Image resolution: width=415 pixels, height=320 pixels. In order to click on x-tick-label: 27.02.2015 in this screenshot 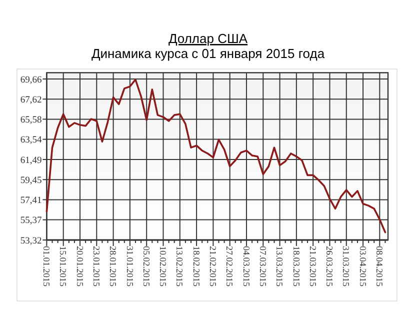, I will do `click(229, 266)`.